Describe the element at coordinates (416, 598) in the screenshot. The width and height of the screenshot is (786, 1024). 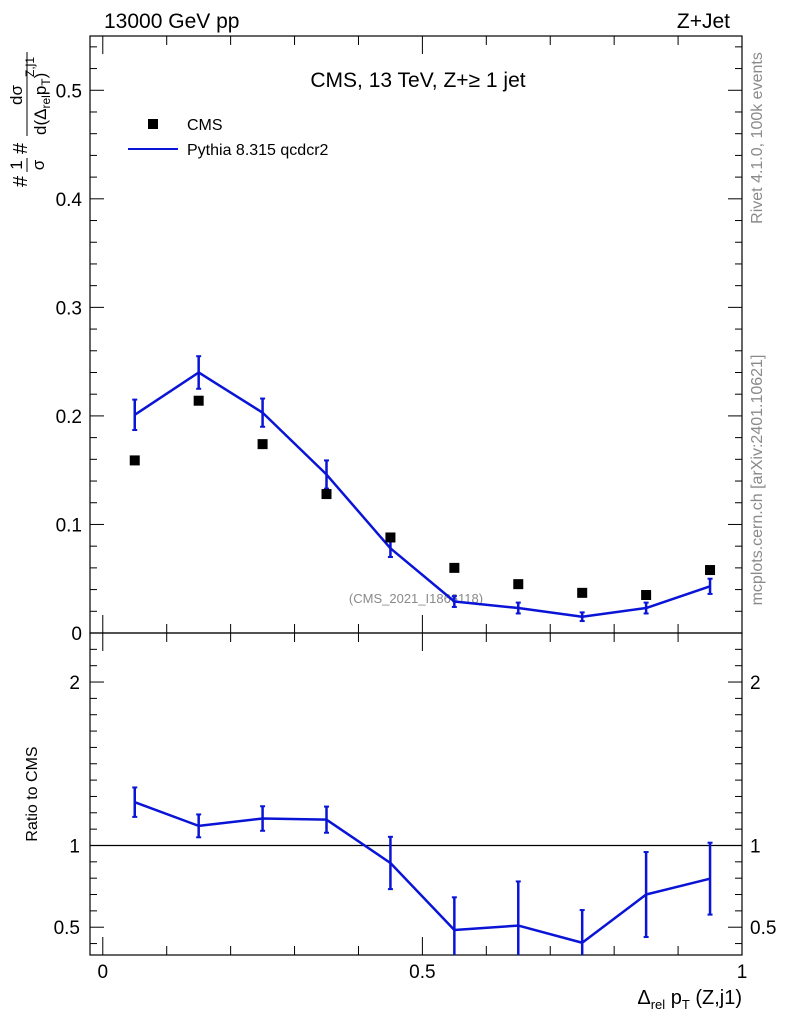
I see `watermark: (CMS_2021_I1866118)` at that location.